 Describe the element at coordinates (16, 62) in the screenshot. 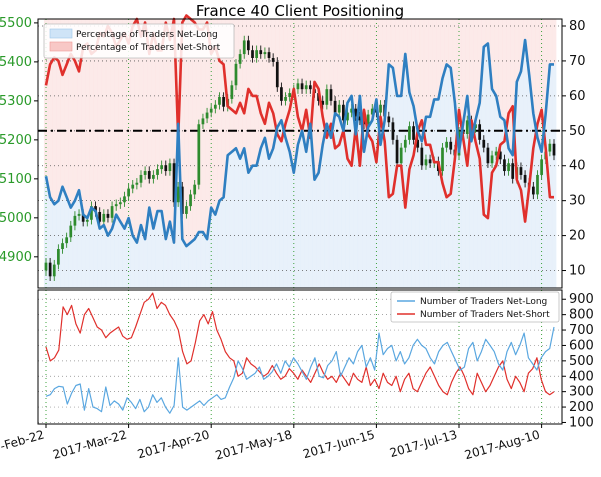

I see `price-tick-label: 5400` at that location.